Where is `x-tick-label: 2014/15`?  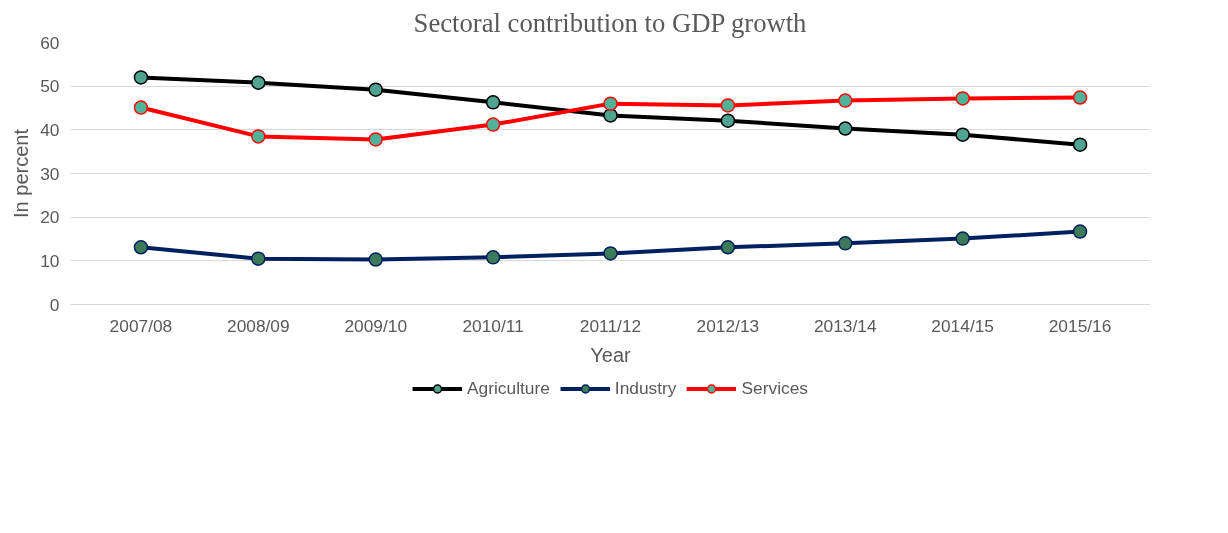 x-tick-label: 2014/15 is located at coordinates (962, 325).